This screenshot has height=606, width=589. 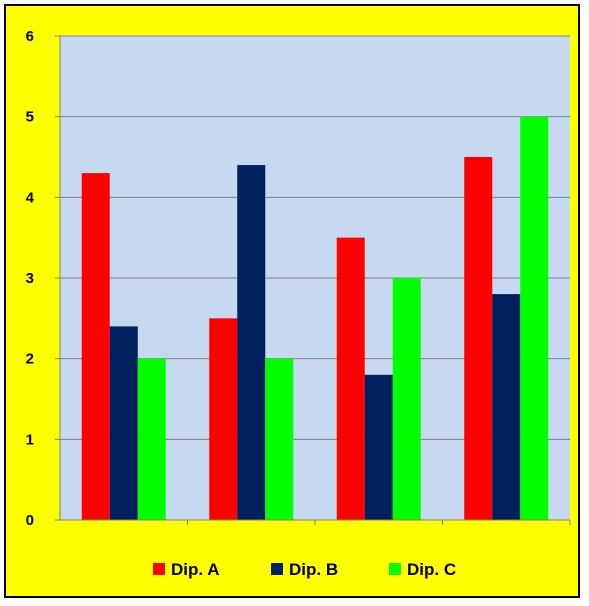 What do you see at coordinates (30, 520) in the screenshot?
I see `y-tick-label: 0` at bounding box center [30, 520].